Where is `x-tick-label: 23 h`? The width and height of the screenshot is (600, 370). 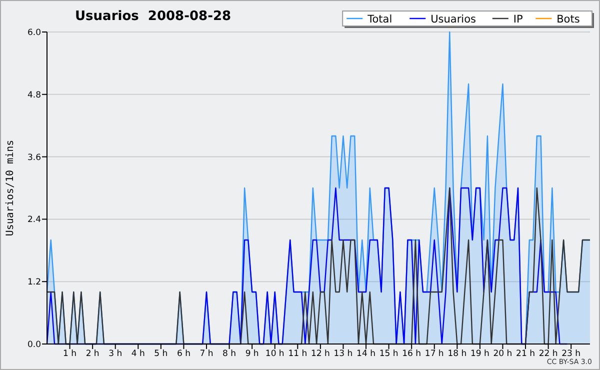
x-tick-label: 23 h is located at coordinates (571, 354).